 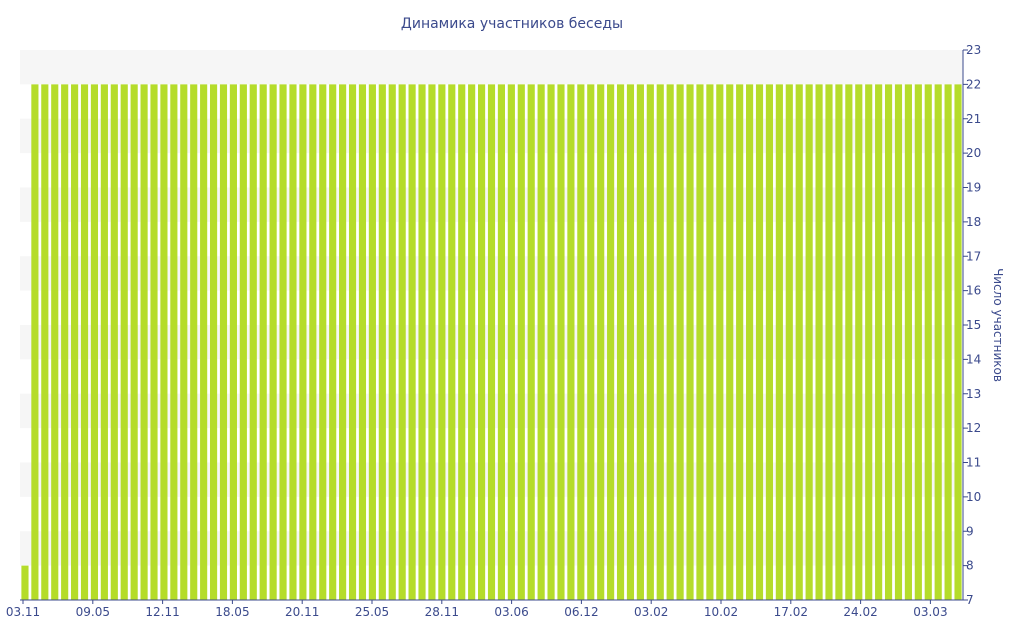 I want to click on x-tick-label: 09.05, so click(x=93, y=612).